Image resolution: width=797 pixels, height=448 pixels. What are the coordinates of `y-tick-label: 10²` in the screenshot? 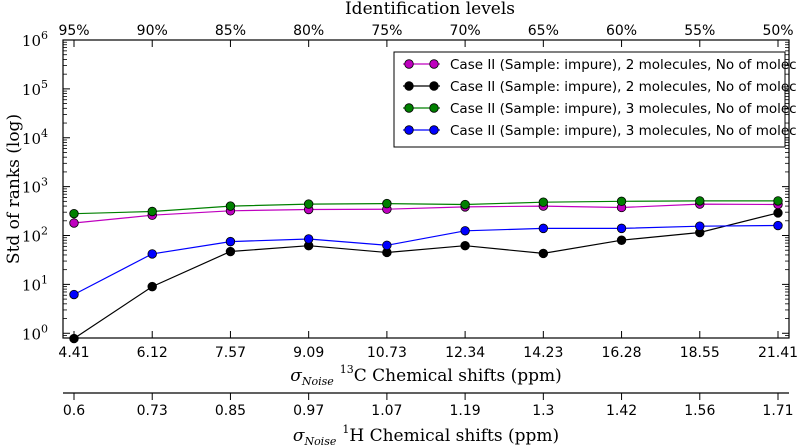 It's located at (35, 235).